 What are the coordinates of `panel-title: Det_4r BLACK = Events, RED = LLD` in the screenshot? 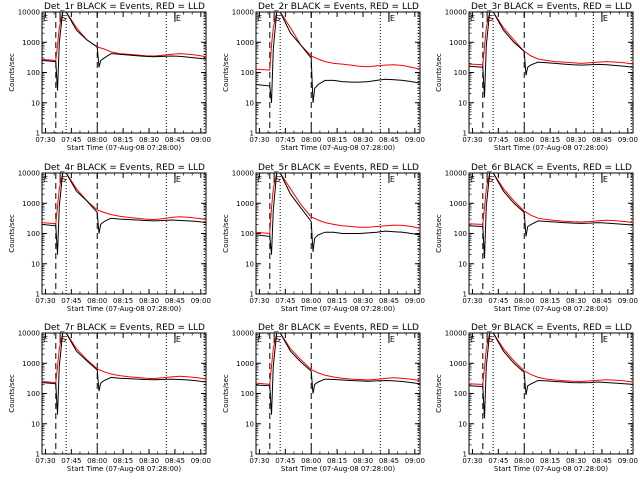 It's located at (124, 168).